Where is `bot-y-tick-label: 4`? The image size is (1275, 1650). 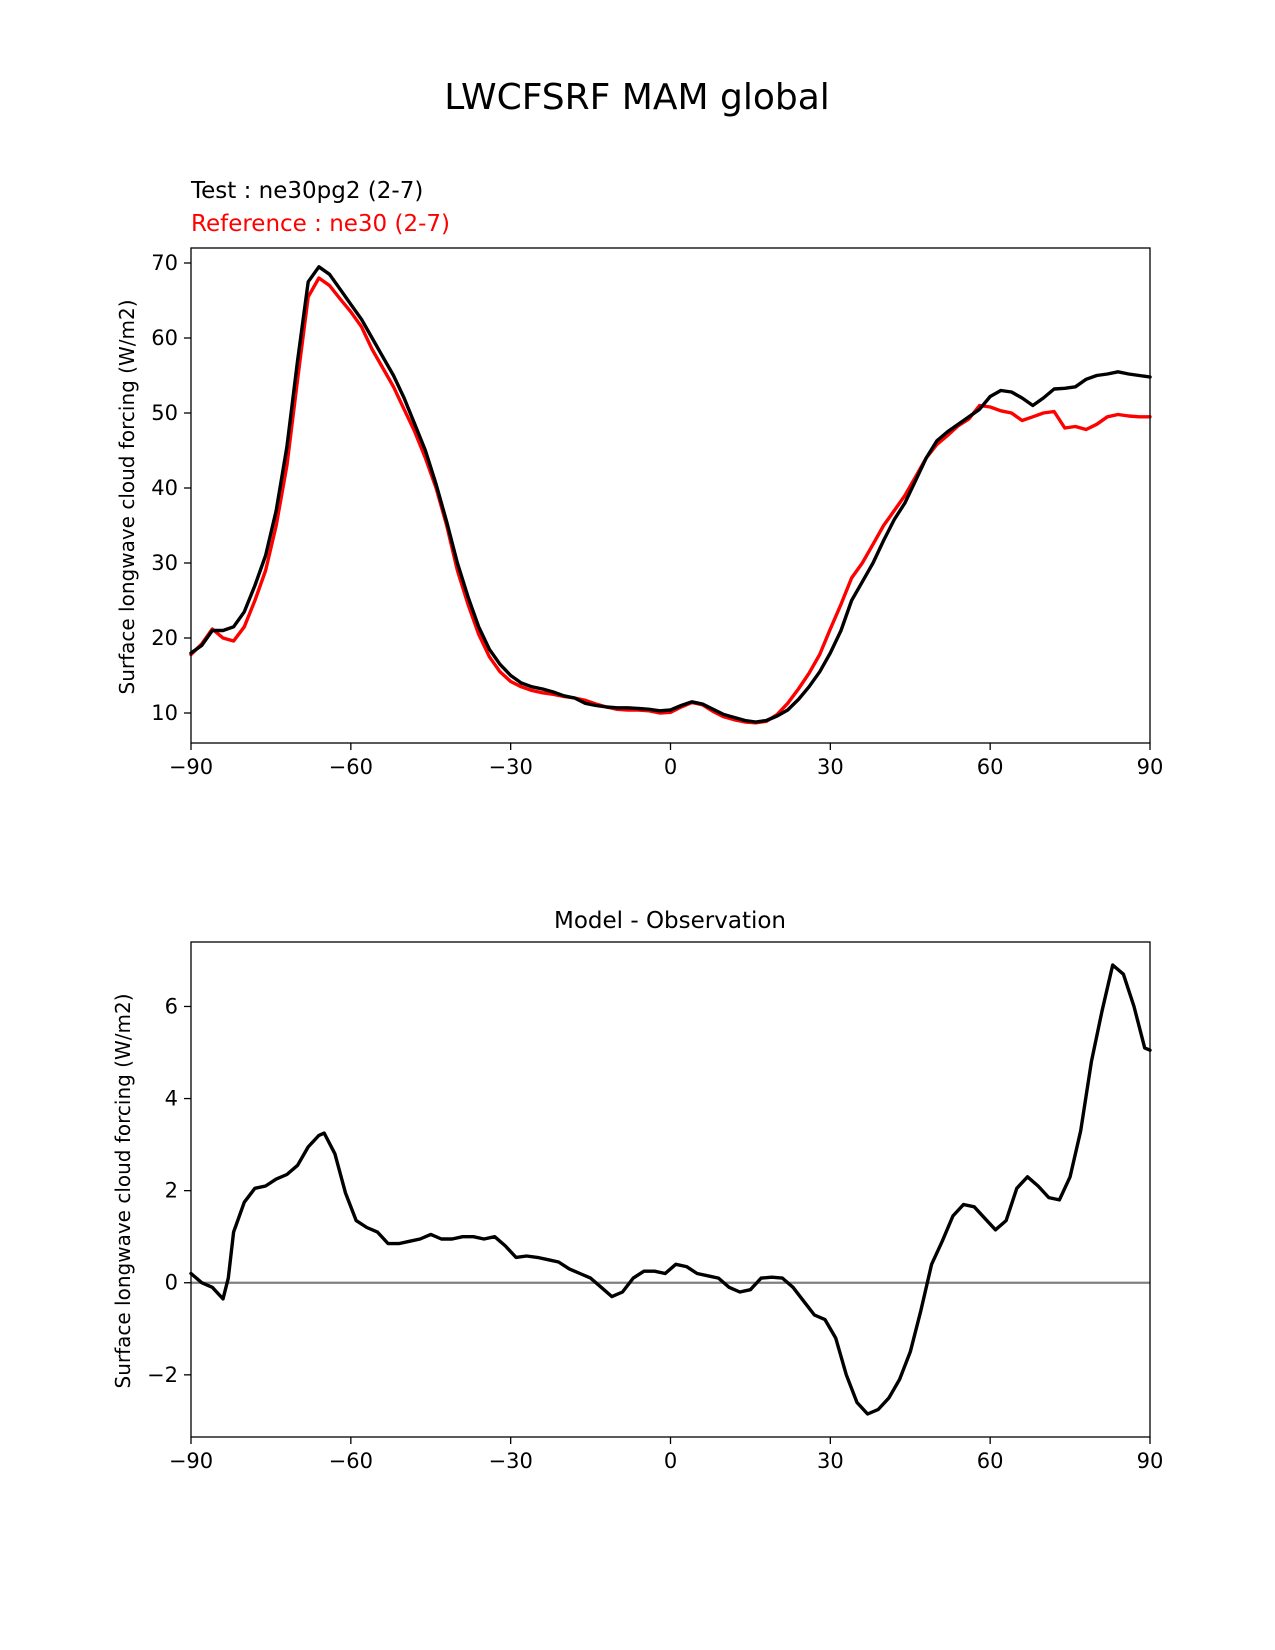
bot-y-tick-label: 4 is located at coordinates (171, 1099).